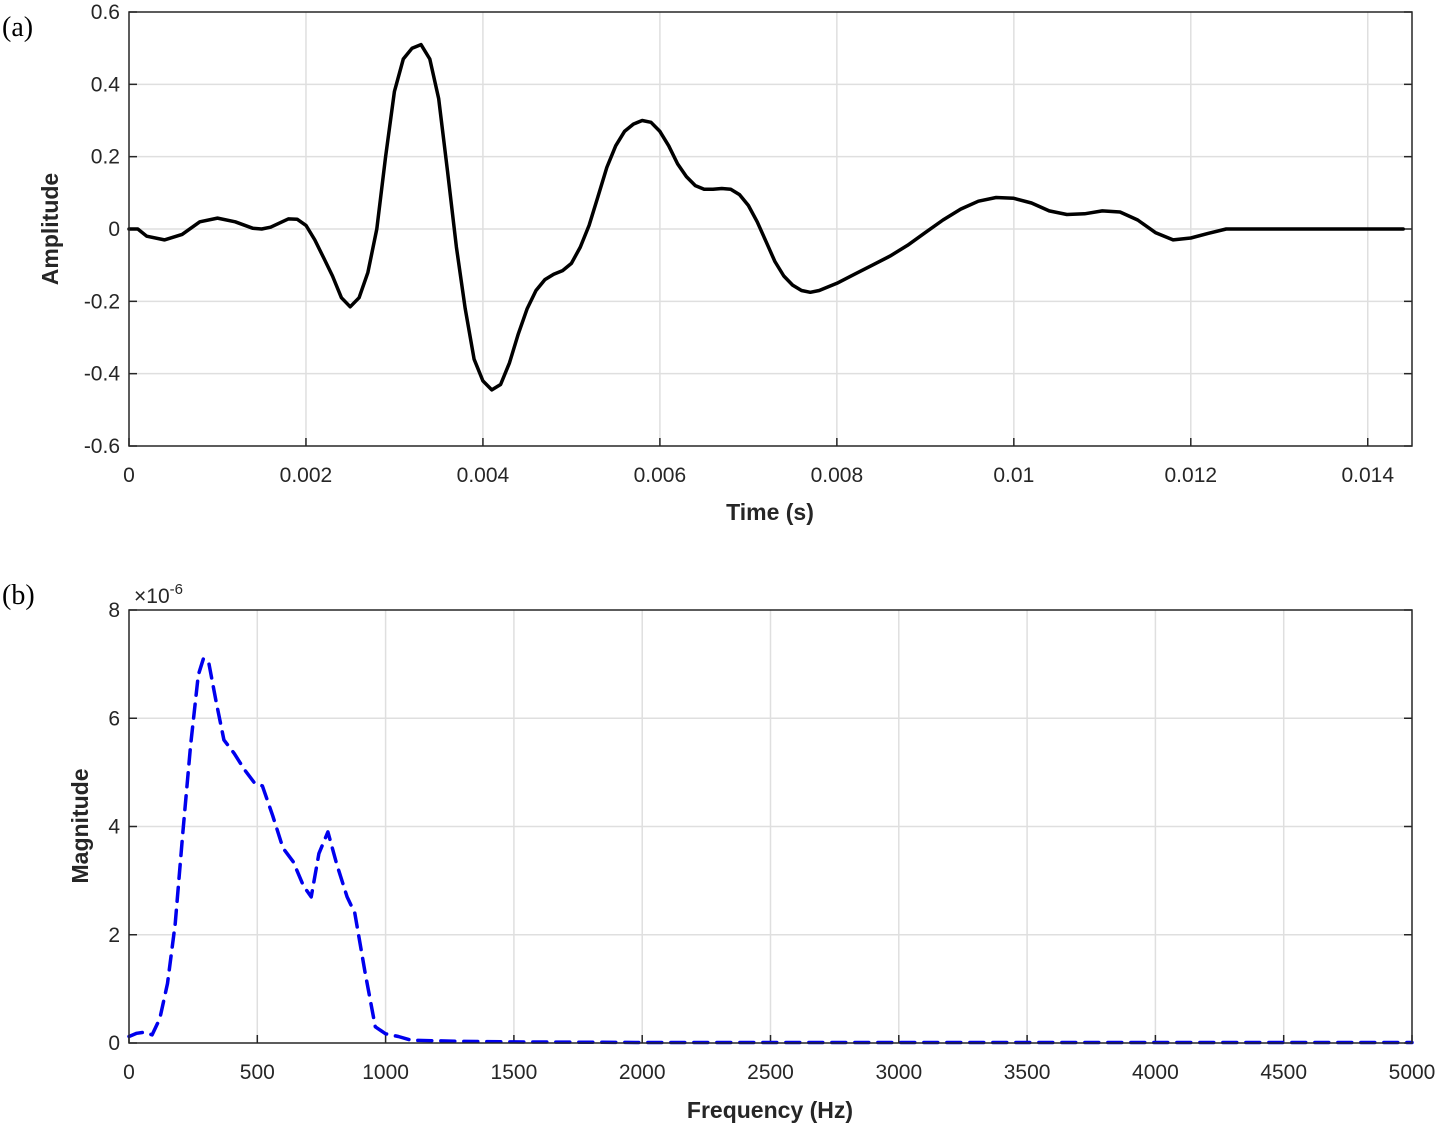 This screenshot has height=1128, width=1444. What do you see at coordinates (779, 1059) in the screenshot?
I see `panel-b-xticks: 0 500 1000 1500 2000 2500 3000 3500 4000 4500 5000` at bounding box center [779, 1059].